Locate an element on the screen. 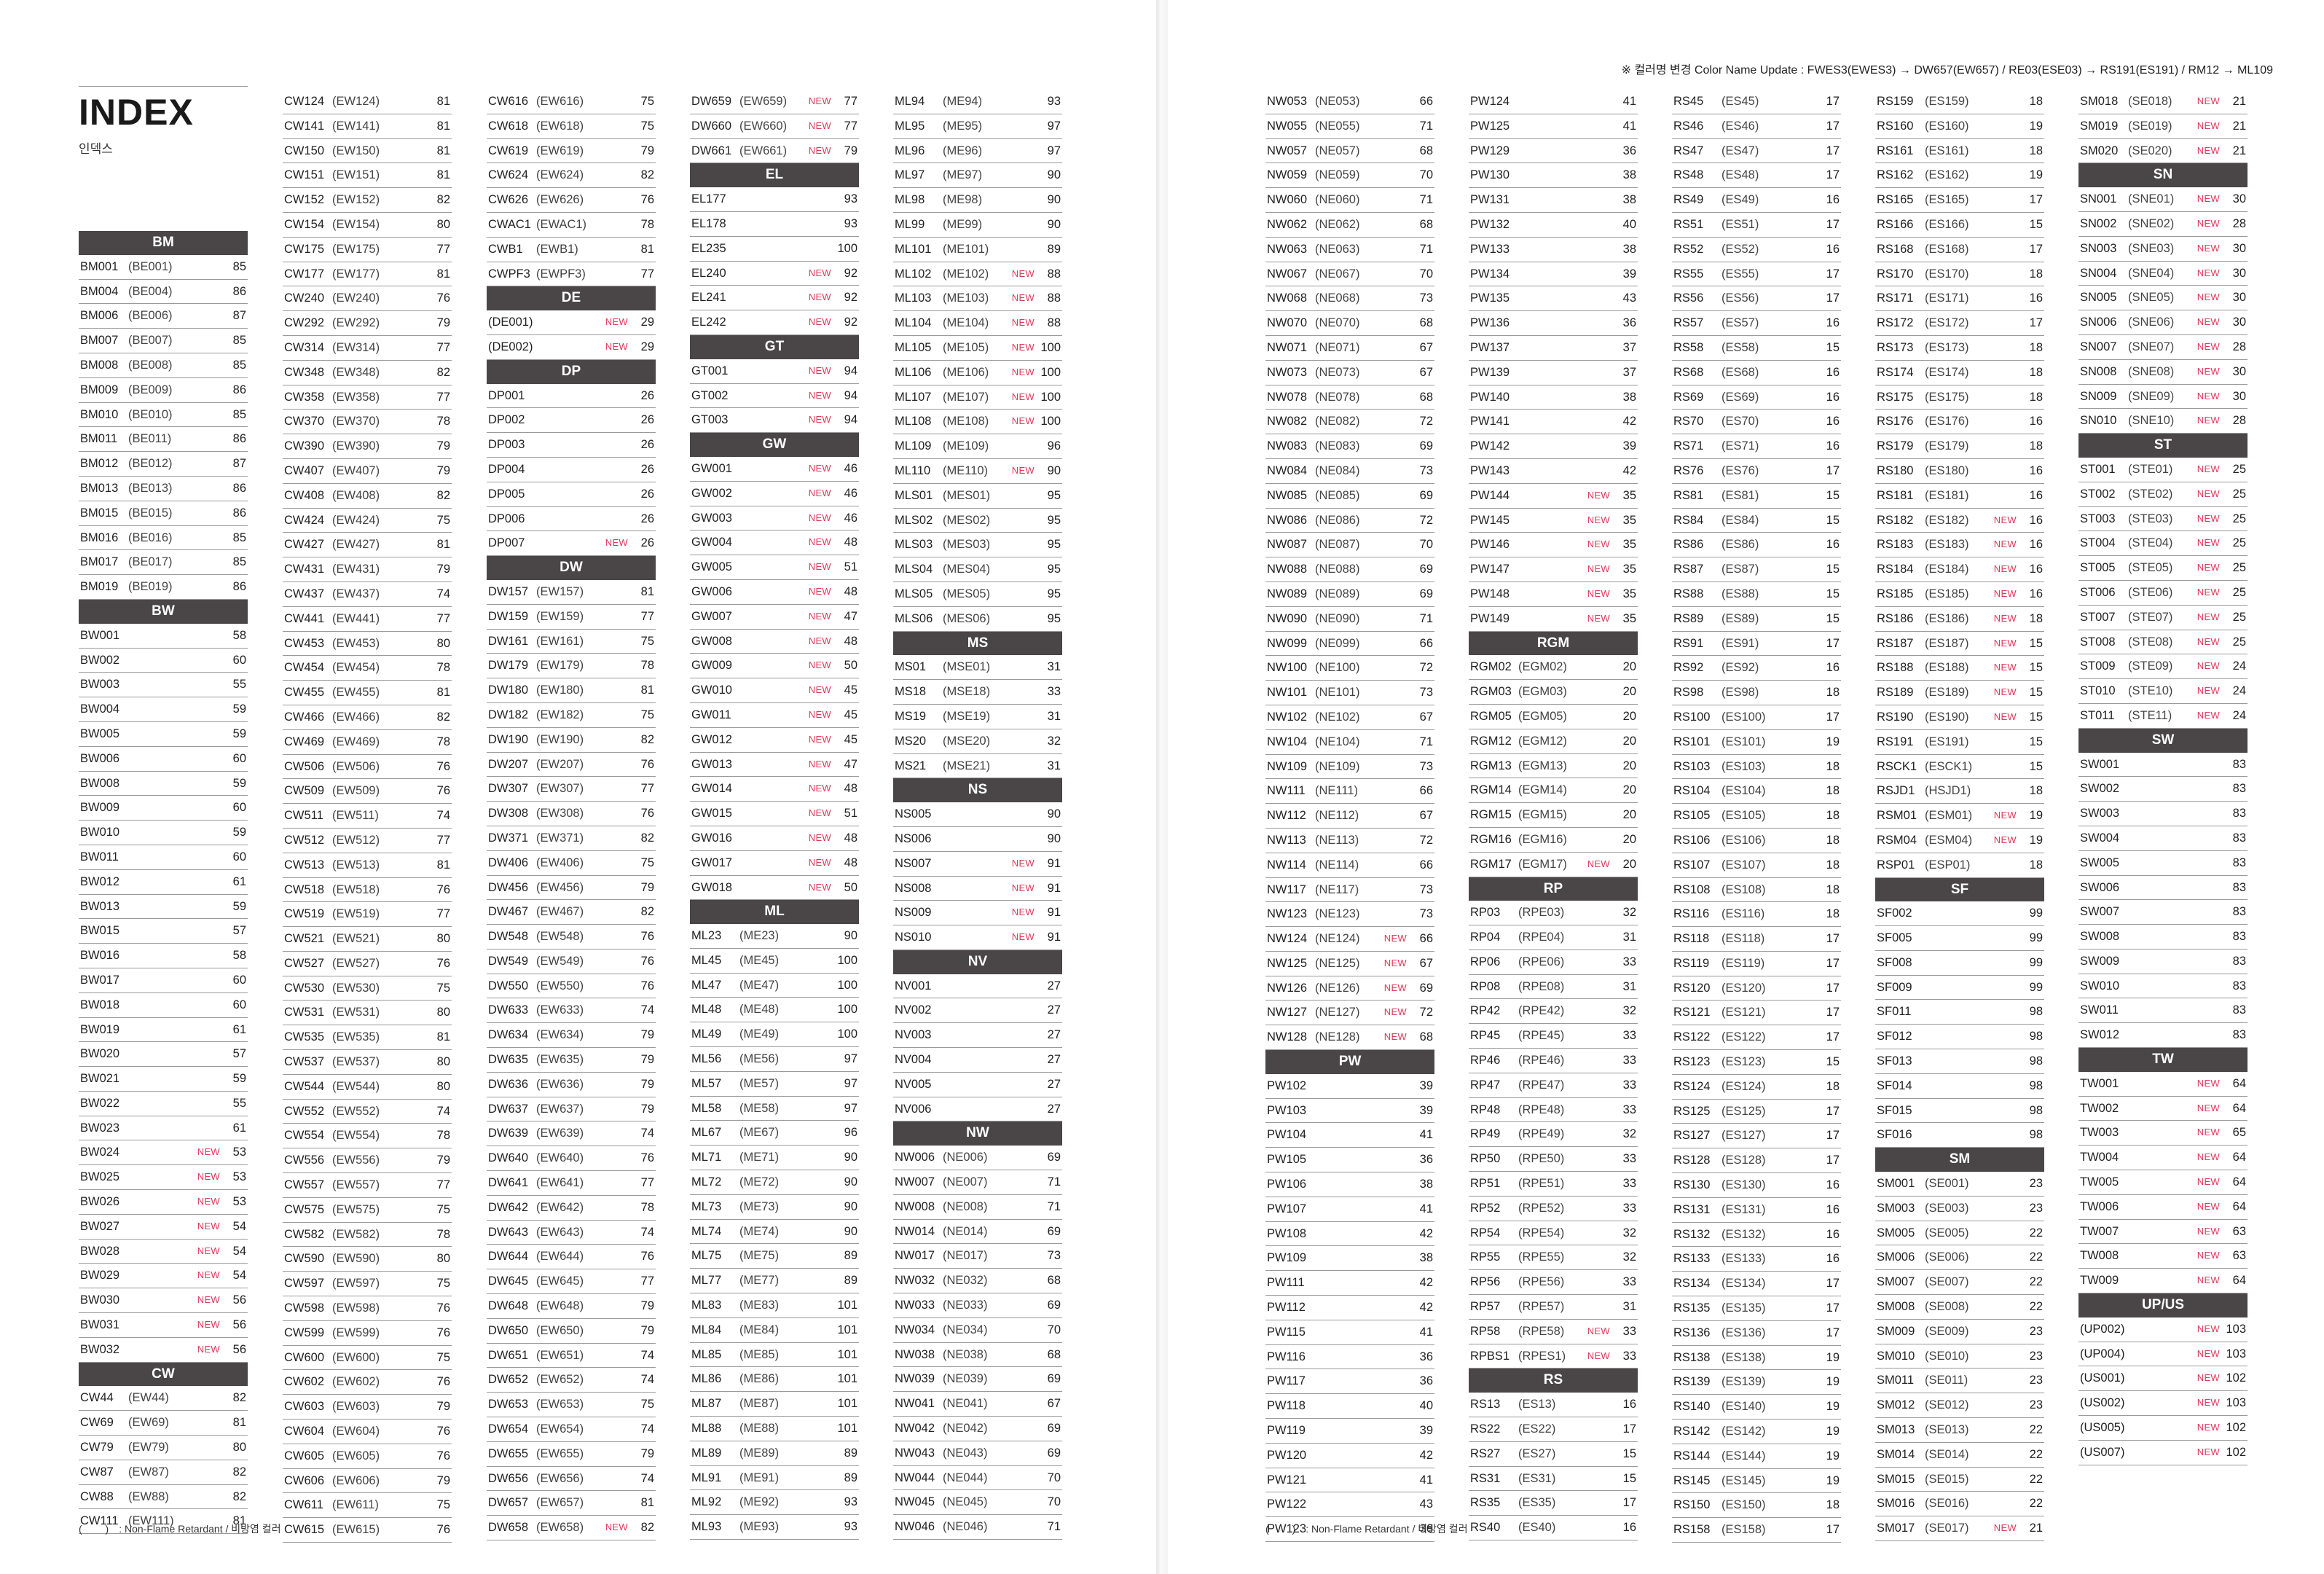 The height and width of the screenshot is (1574, 2324). page-number: 15 is located at coordinates (1833, 347).